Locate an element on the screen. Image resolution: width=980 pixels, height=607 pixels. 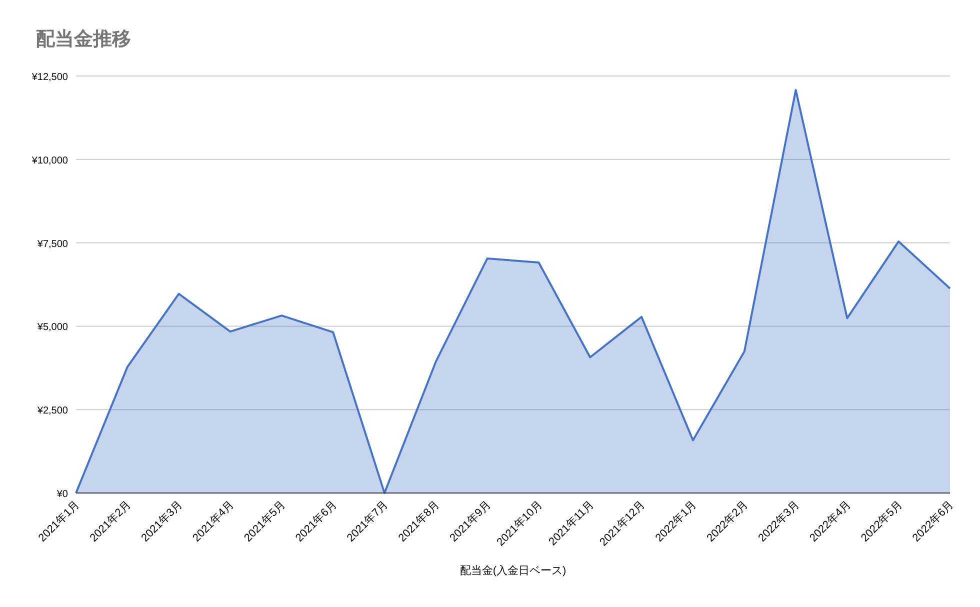
y-tick-label: ¥10,000 is located at coordinates (49, 160).